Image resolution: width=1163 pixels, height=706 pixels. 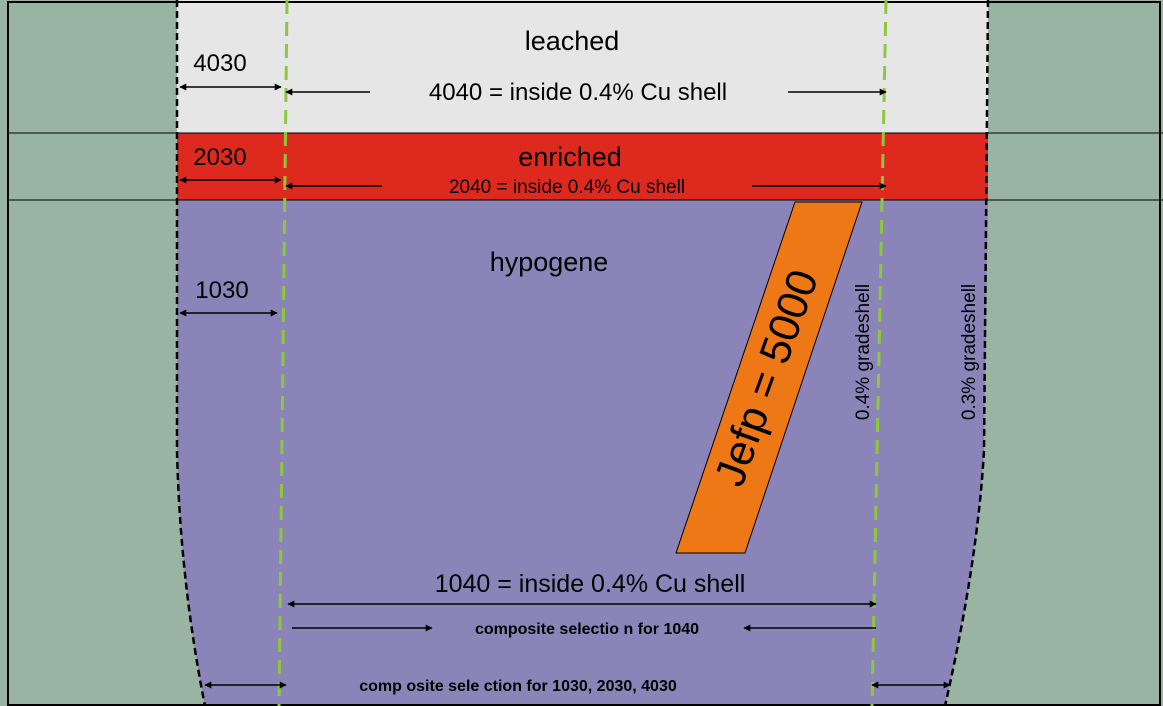 What do you see at coordinates (769, 377) in the screenshot?
I see `jefp-dike` at bounding box center [769, 377].